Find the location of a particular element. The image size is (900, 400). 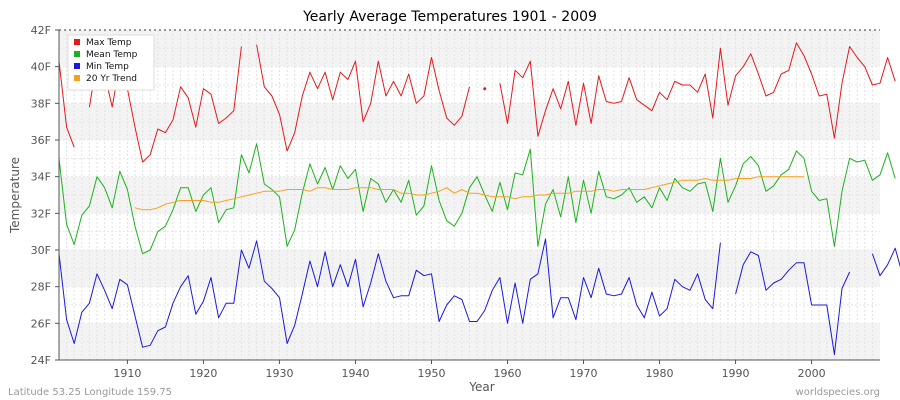

x-axis-label: Year is located at coordinates (481, 387).